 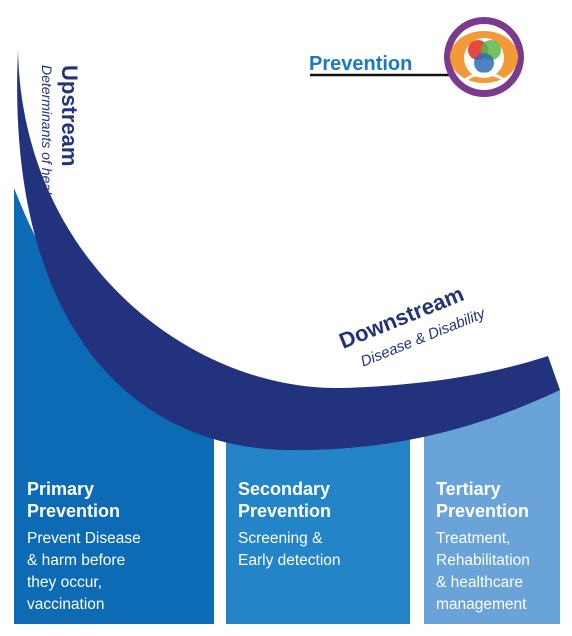 I want to click on tertiary-title-line-2: Prevention, so click(x=482, y=511).